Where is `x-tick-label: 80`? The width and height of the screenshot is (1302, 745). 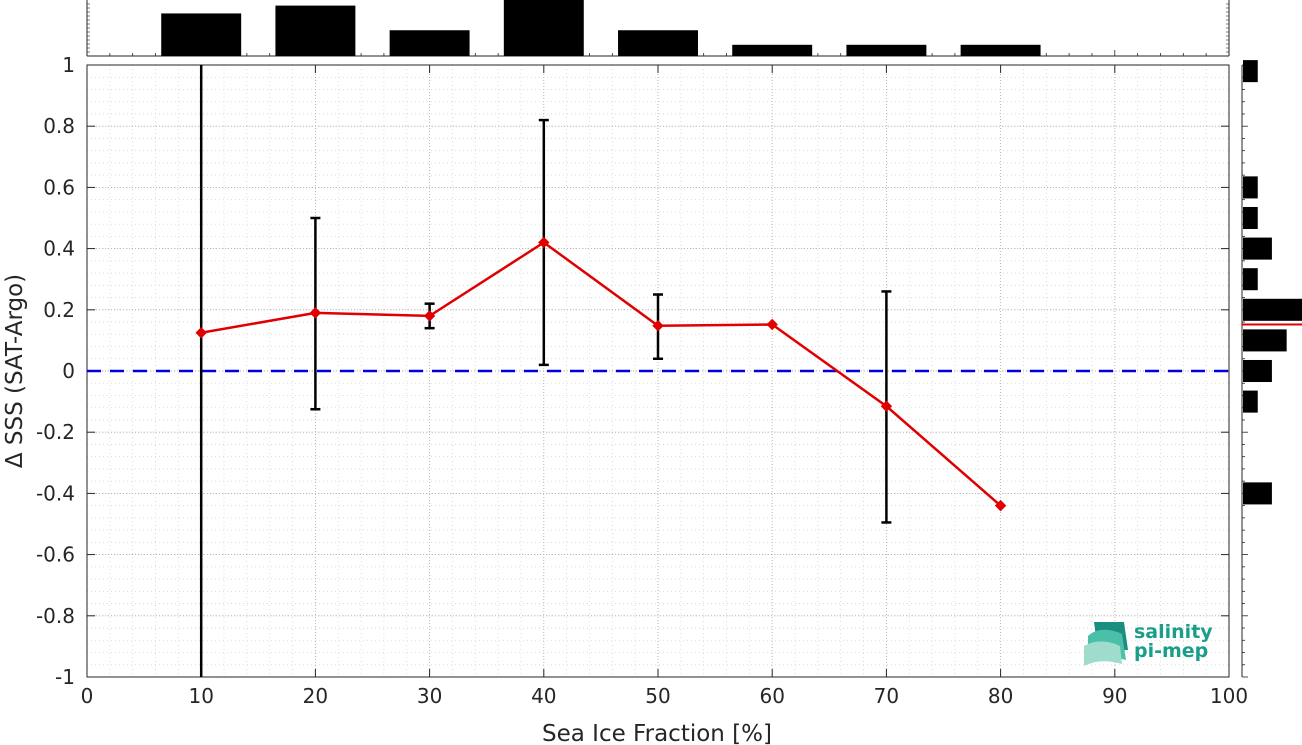 x-tick-label: 80 is located at coordinates (1000, 696).